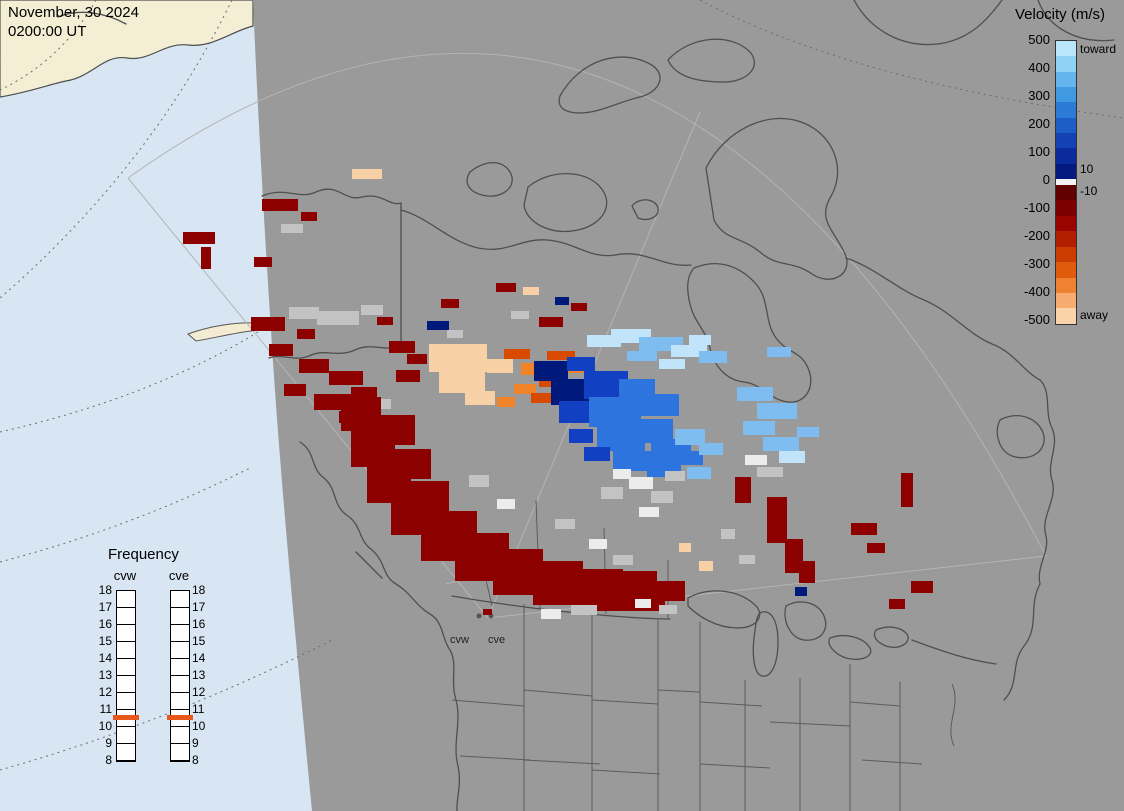  What do you see at coordinates (459, 640) in the screenshot?
I see `radar-label-cvw: cvw` at bounding box center [459, 640].